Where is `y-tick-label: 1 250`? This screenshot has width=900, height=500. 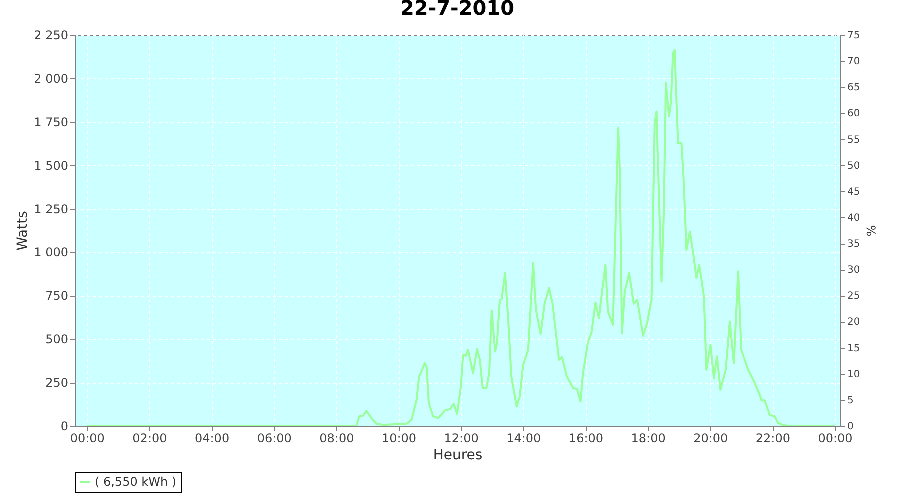 y-tick-label: 1 250 is located at coordinates (51, 209).